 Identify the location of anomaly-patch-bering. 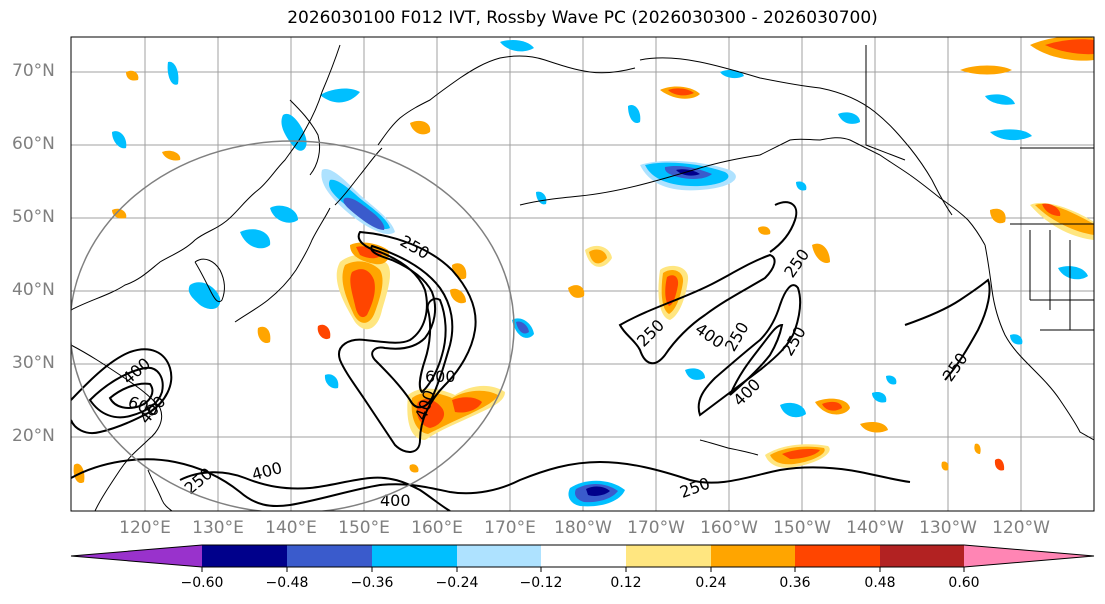
(688, 175).